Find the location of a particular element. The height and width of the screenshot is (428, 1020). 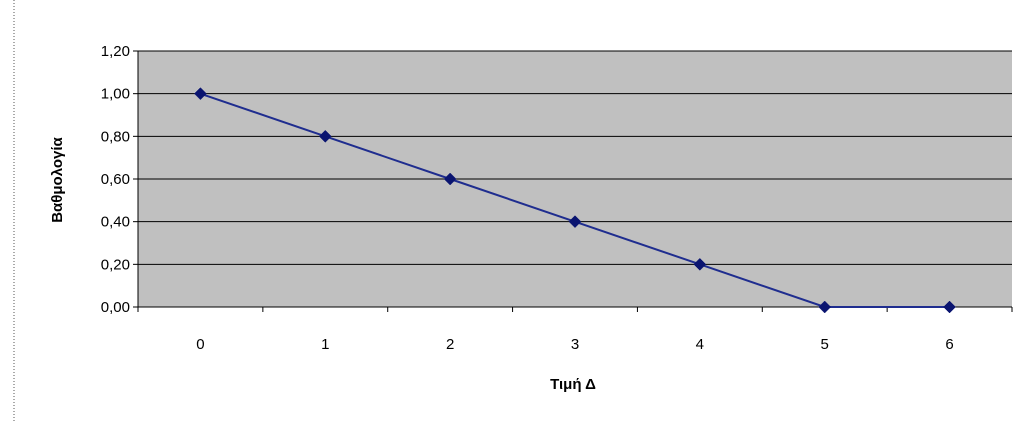

y-tick-label-4: 0,80 is located at coordinates (115, 136).